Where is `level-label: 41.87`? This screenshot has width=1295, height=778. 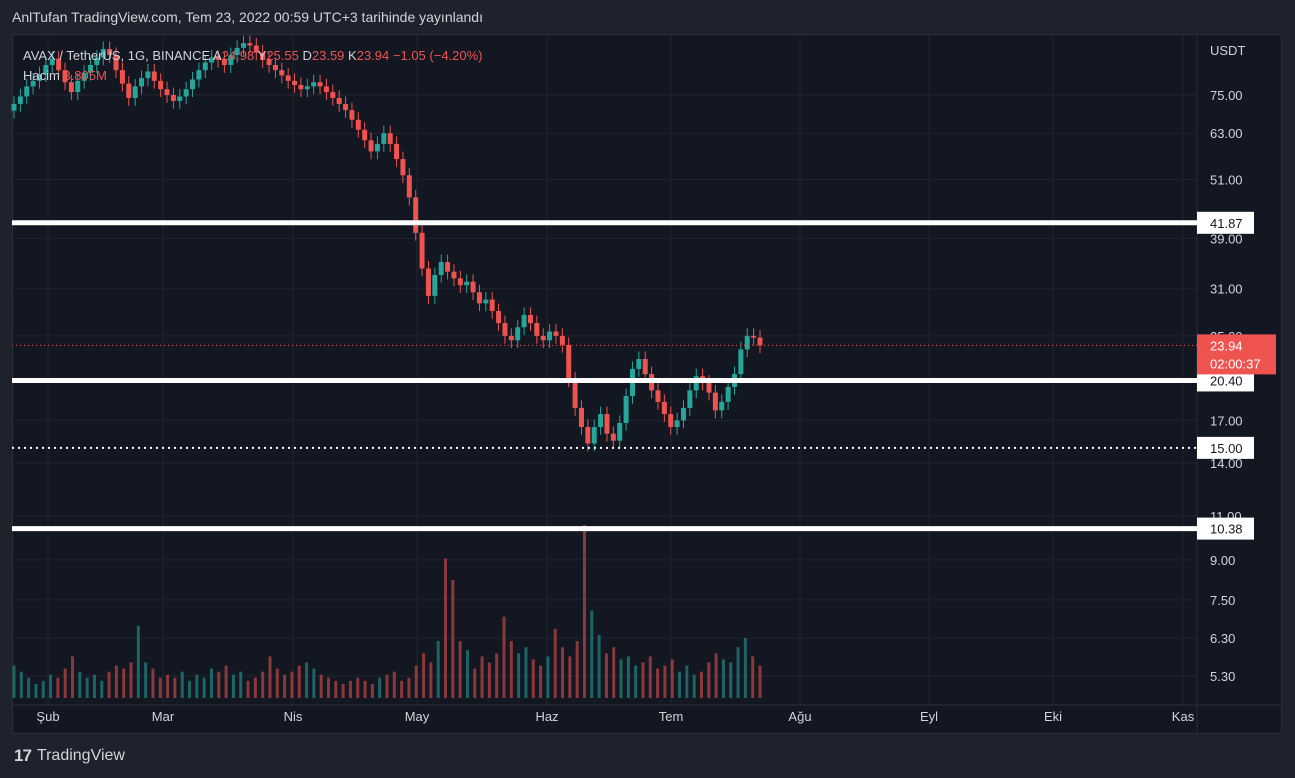 level-label: 41.87 is located at coordinates (1226, 223).